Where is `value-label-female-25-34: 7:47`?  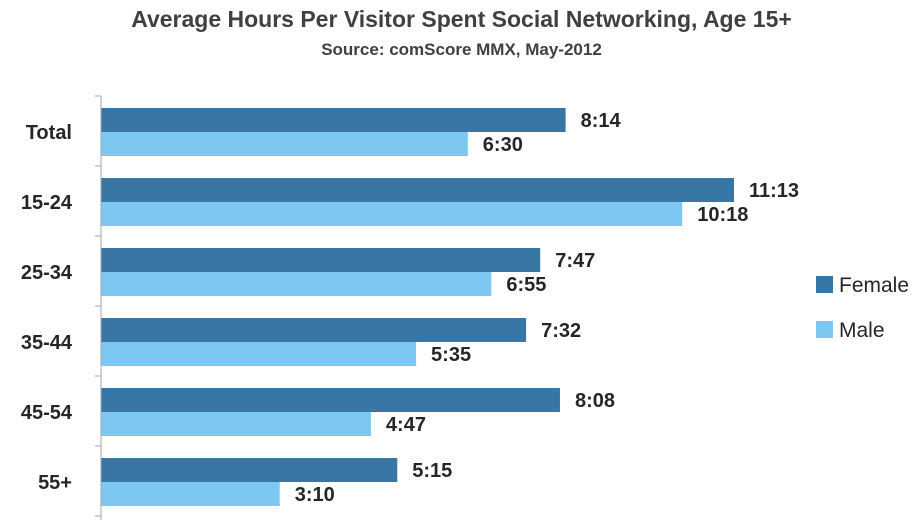
value-label-female-25-34: 7:47 is located at coordinates (575, 261).